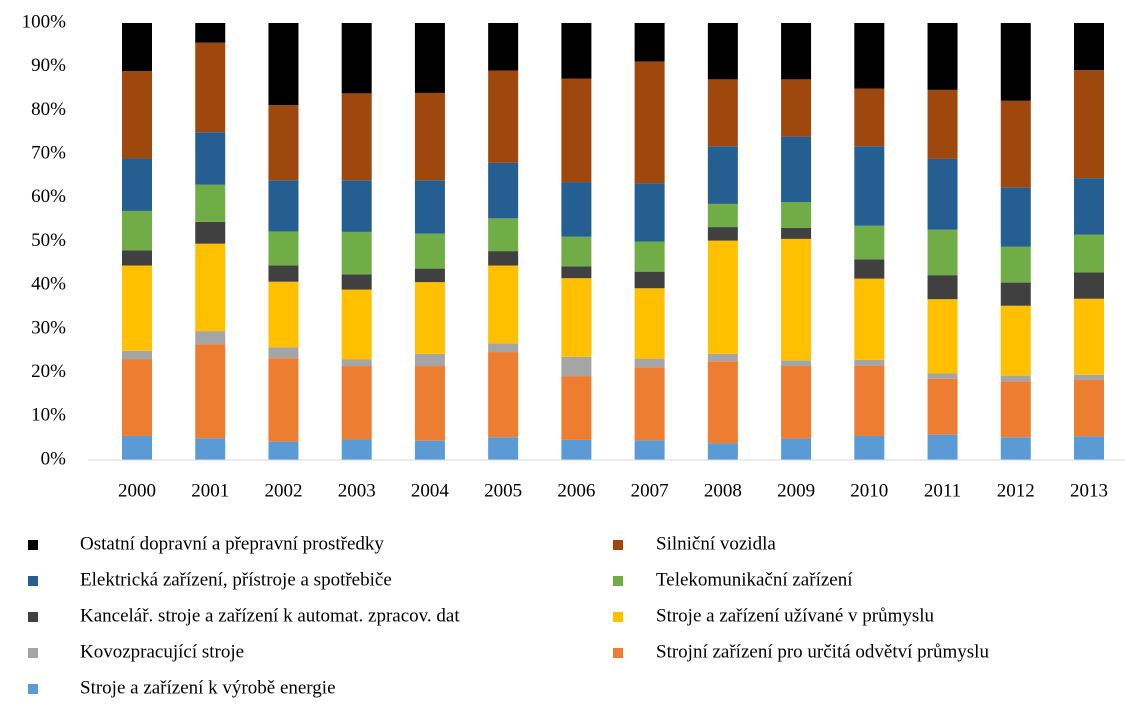  What do you see at coordinates (942, 490) in the screenshot?
I see `x-tick-label: 2011` at bounding box center [942, 490].